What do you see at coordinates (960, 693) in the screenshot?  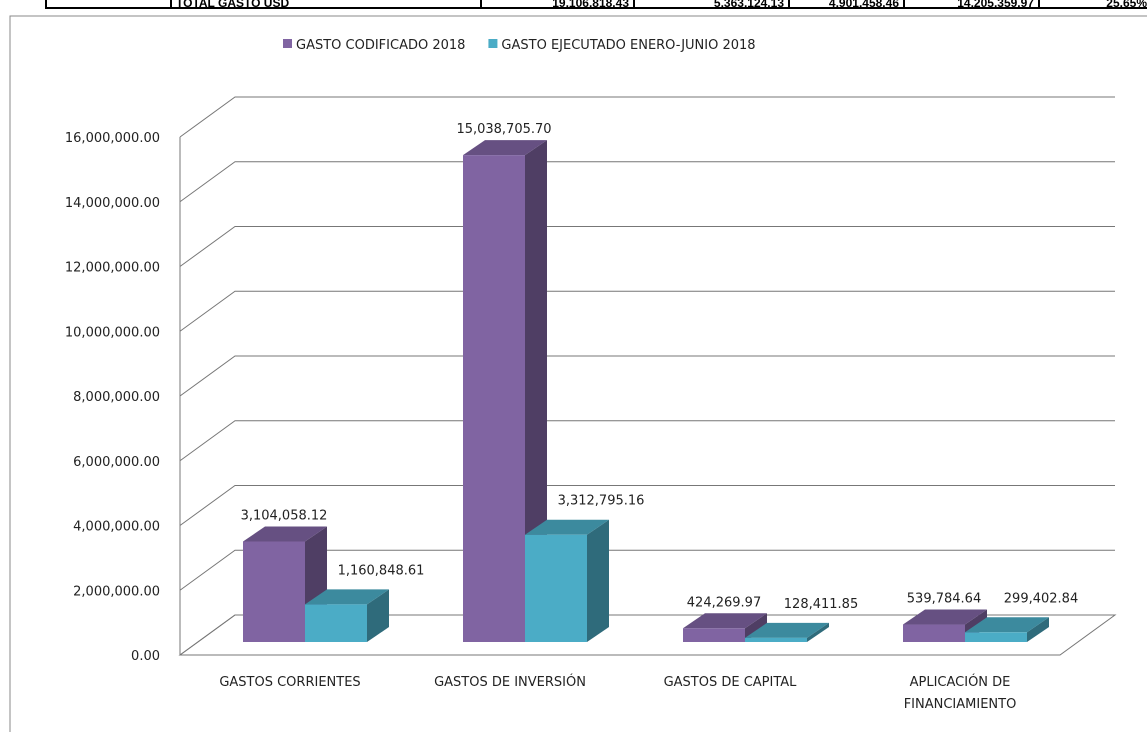 I see `x-tick-label: APLICACIÓN DE FINANCIAMIENTO` at bounding box center [960, 693].